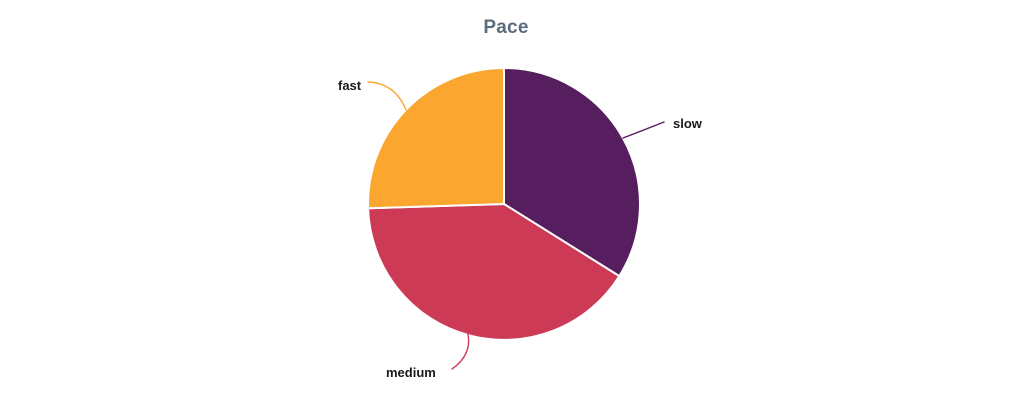 This screenshot has height=415, width=1024. What do you see at coordinates (506, 27) in the screenshot?
I see `chart-title: Pace` at bounding box center [506, 27].